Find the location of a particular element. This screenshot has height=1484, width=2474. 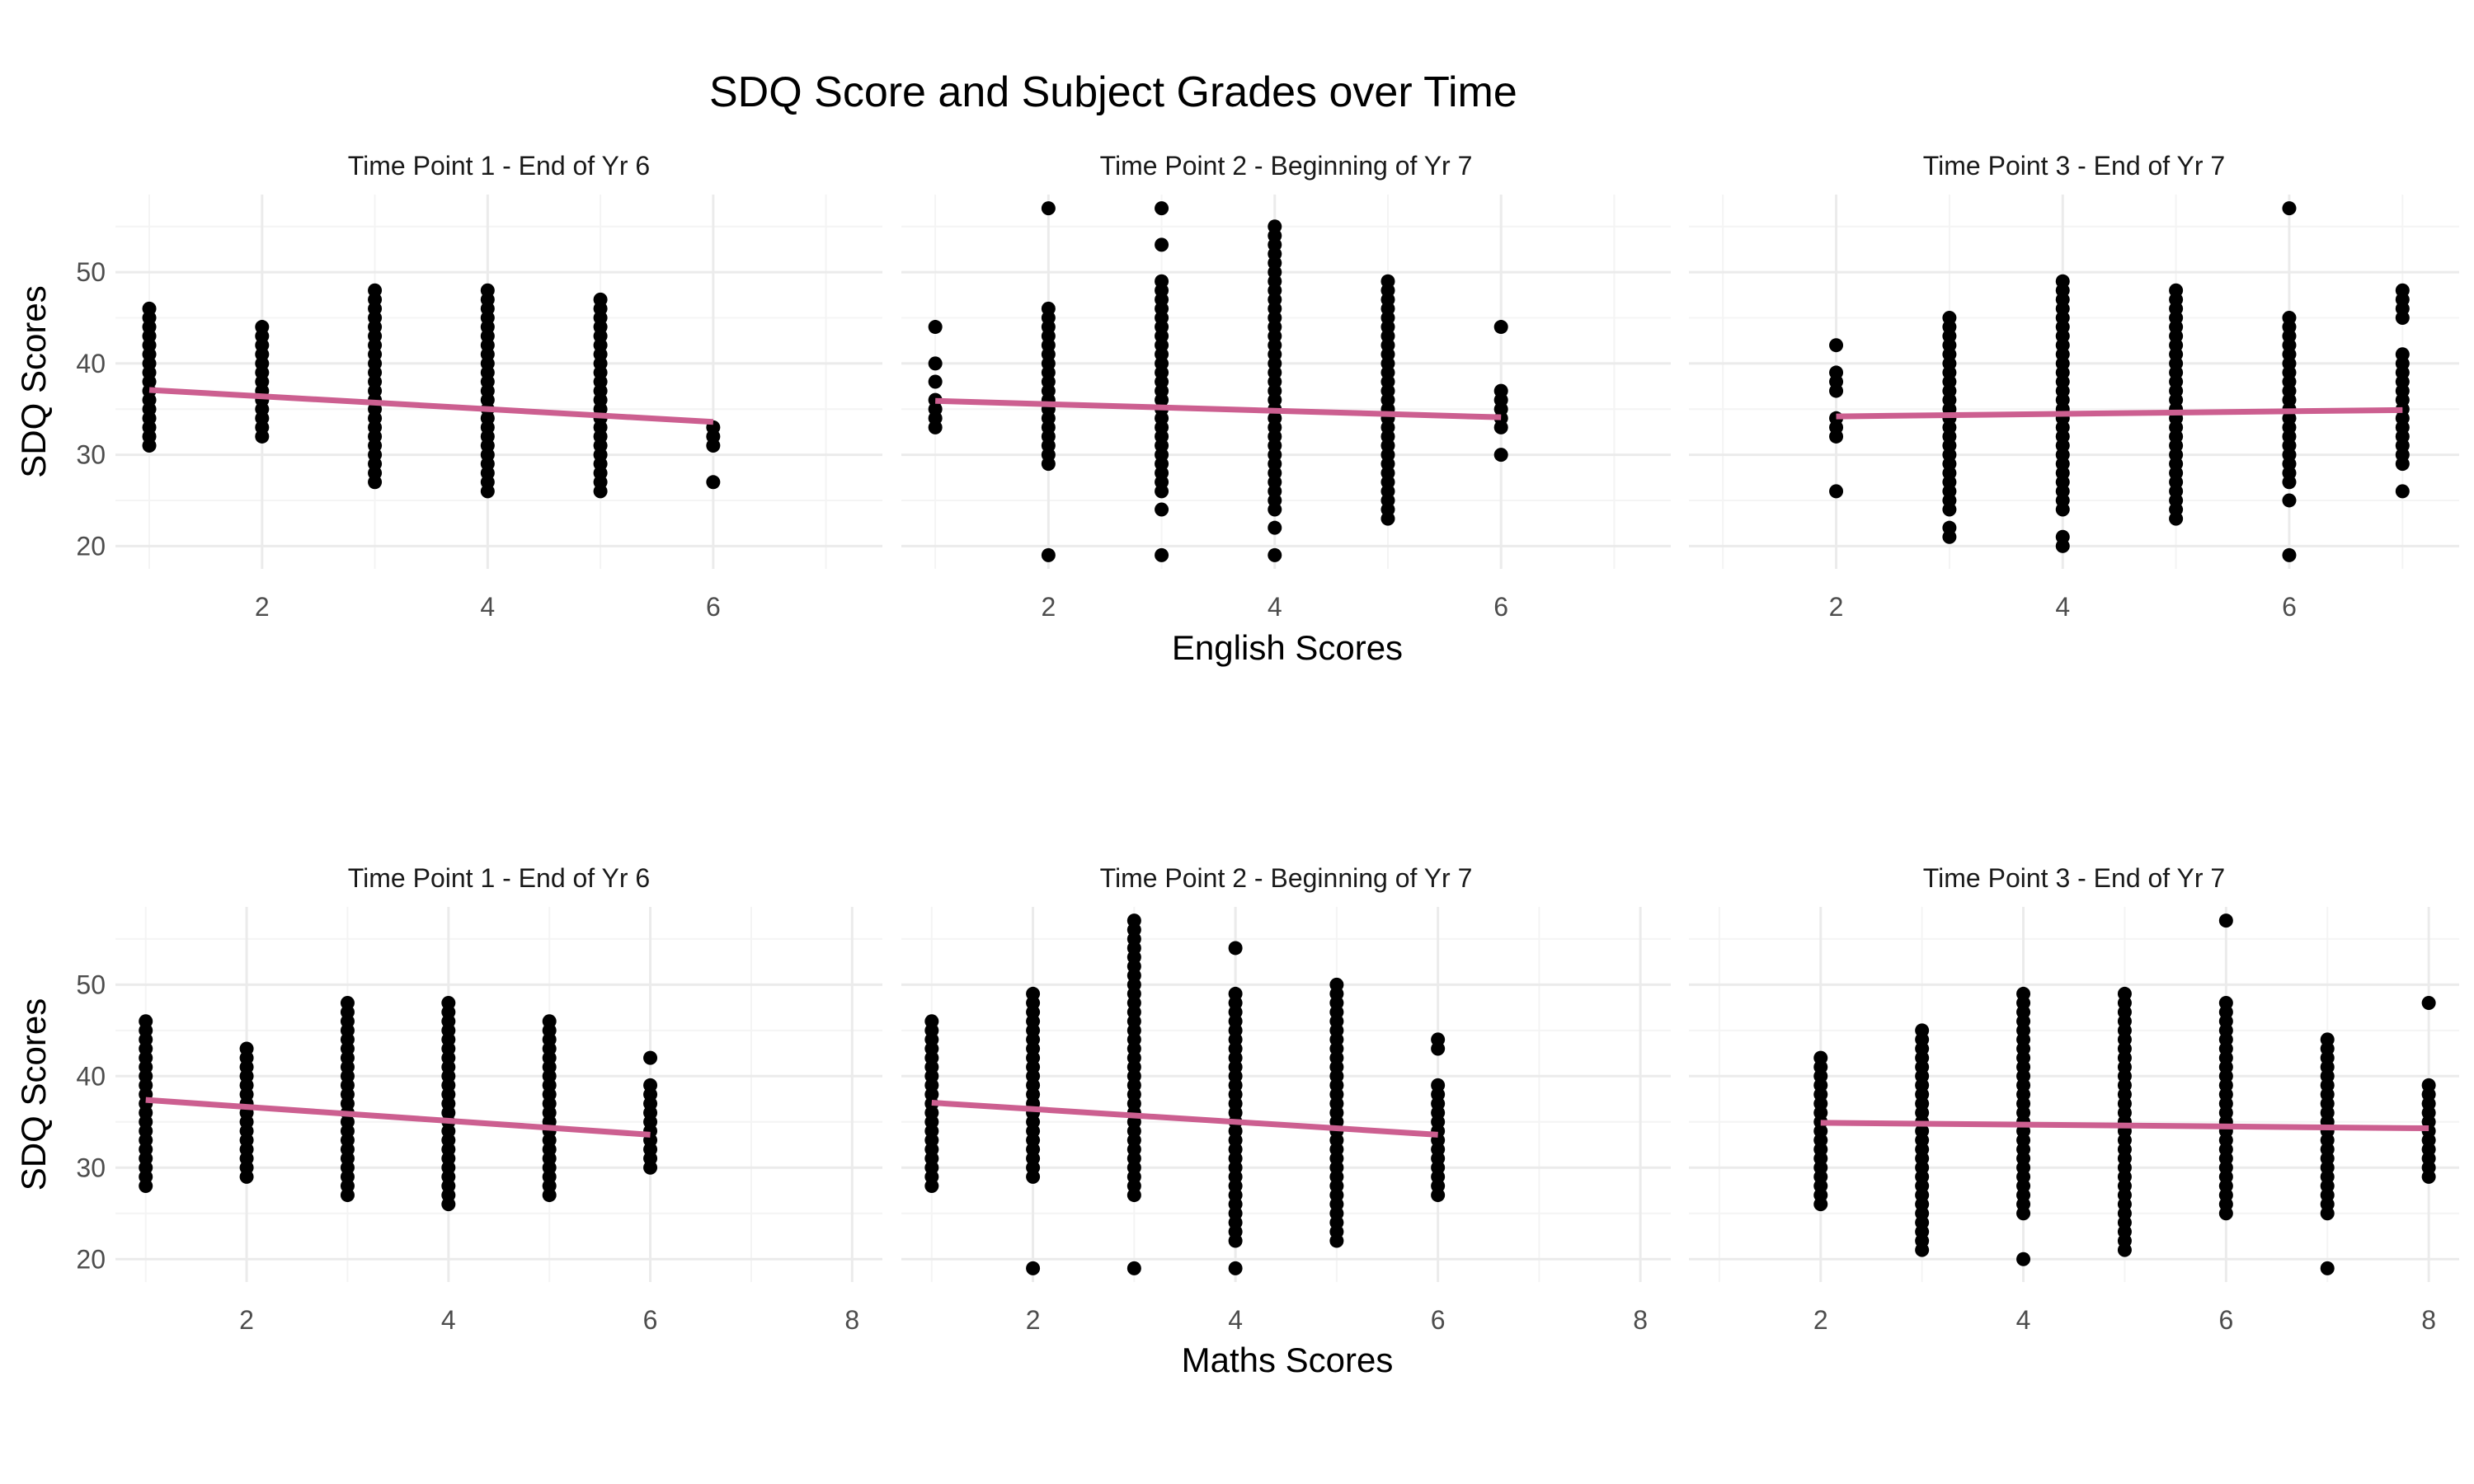

chart-title: SDQ Score and Subject Grades over Time is located at coordinates (1113, 92).